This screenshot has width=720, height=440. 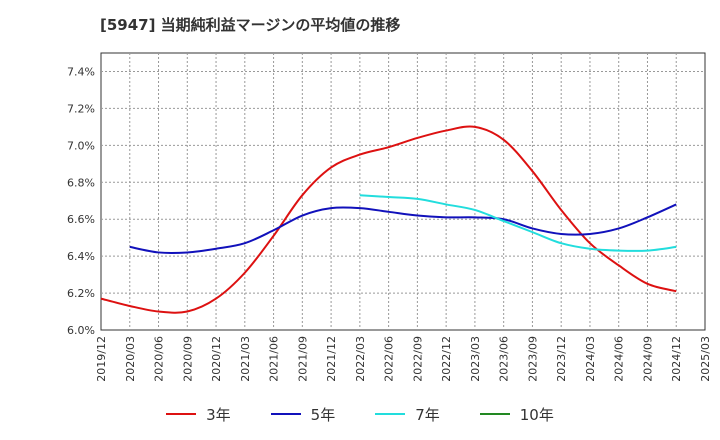 What do you see at coordinates (647, 359) in the screenshot?
I see `x-tick-label: 2024/09` at bounding box center [647, 359].